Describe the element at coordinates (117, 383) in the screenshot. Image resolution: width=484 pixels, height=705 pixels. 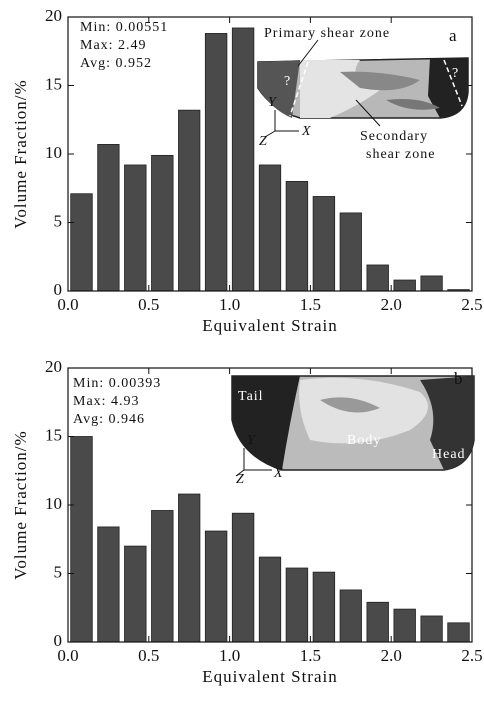
I see `stat-text: Min: 0.00393` at that location.